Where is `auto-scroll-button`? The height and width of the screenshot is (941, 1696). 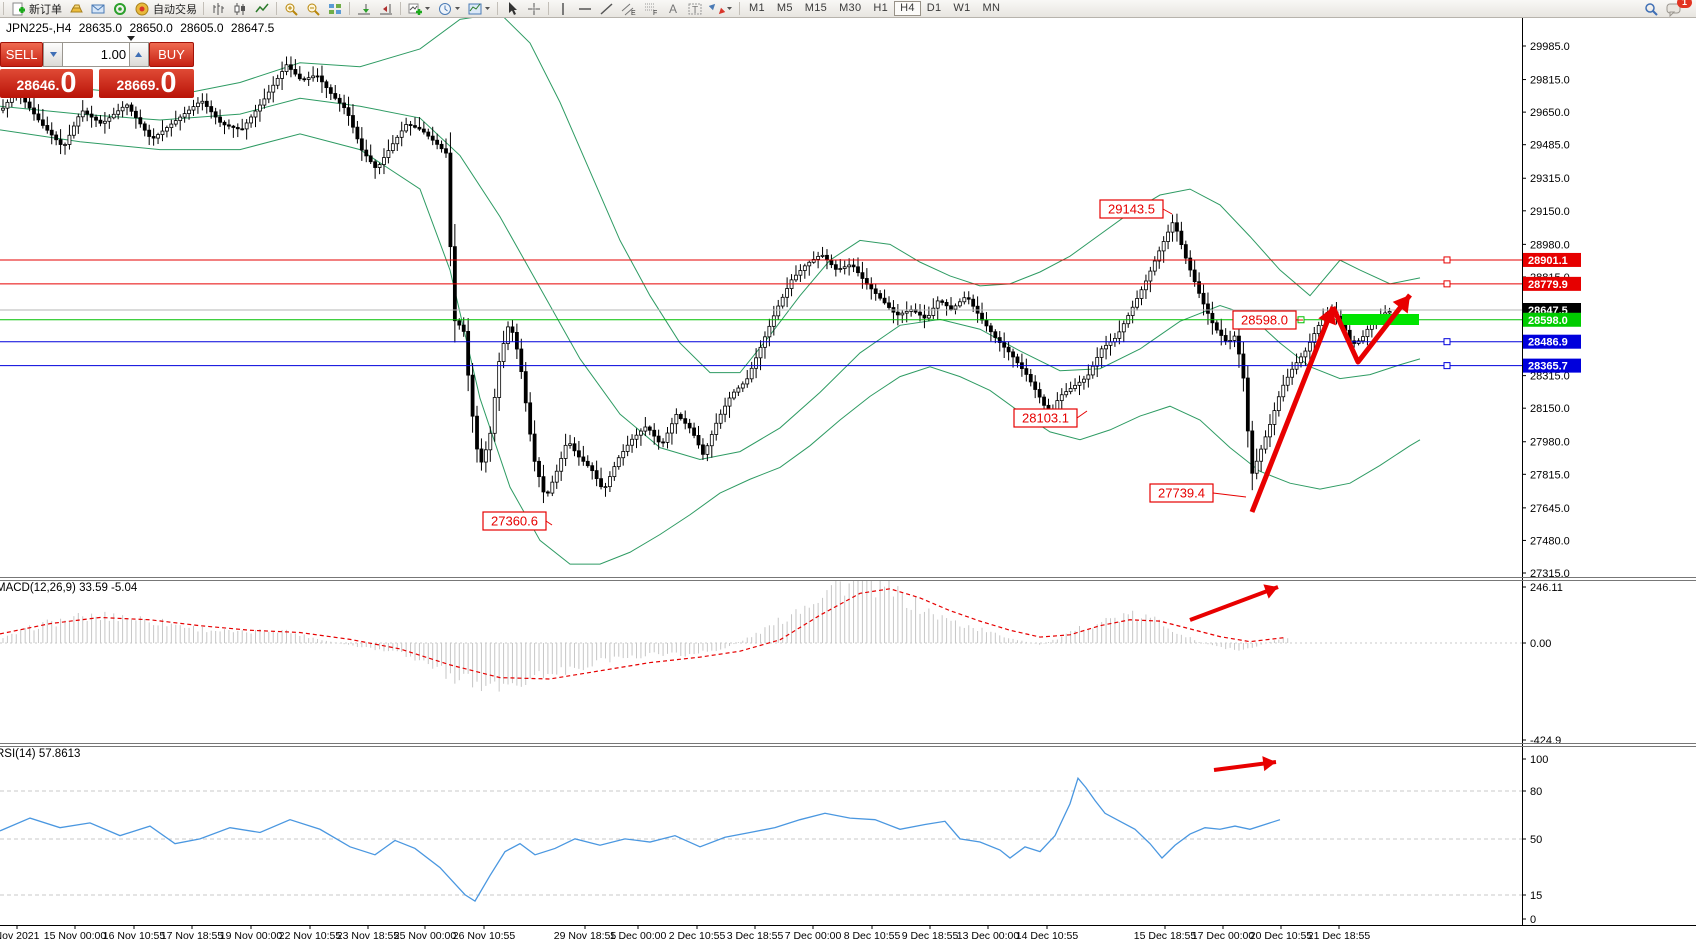 auto-scroll-button is located at coordinates (364, 9).